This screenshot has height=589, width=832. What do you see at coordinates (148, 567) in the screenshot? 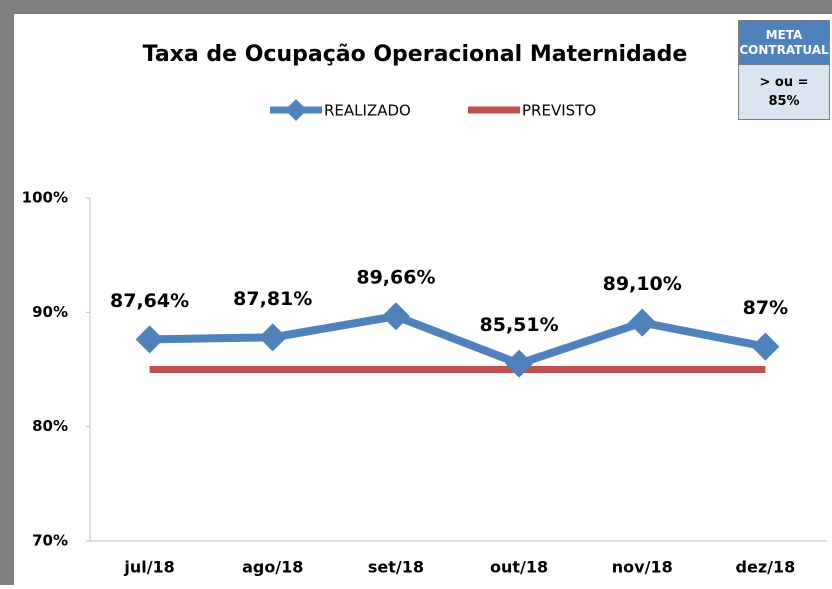
I see `x-tick-label: jul/18` at bounding box center [148, 567].